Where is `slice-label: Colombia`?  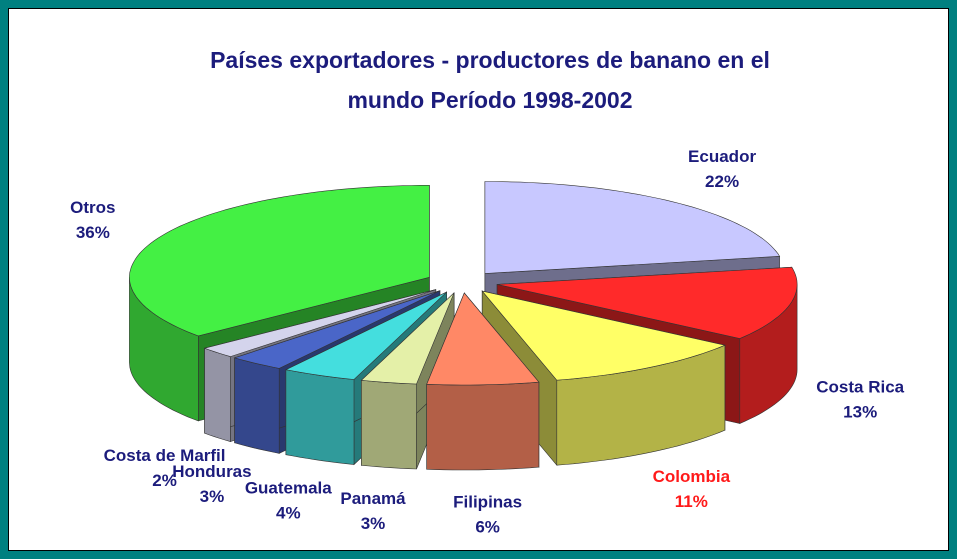
slice-label: Colombia is located at coordinates (692, 476).